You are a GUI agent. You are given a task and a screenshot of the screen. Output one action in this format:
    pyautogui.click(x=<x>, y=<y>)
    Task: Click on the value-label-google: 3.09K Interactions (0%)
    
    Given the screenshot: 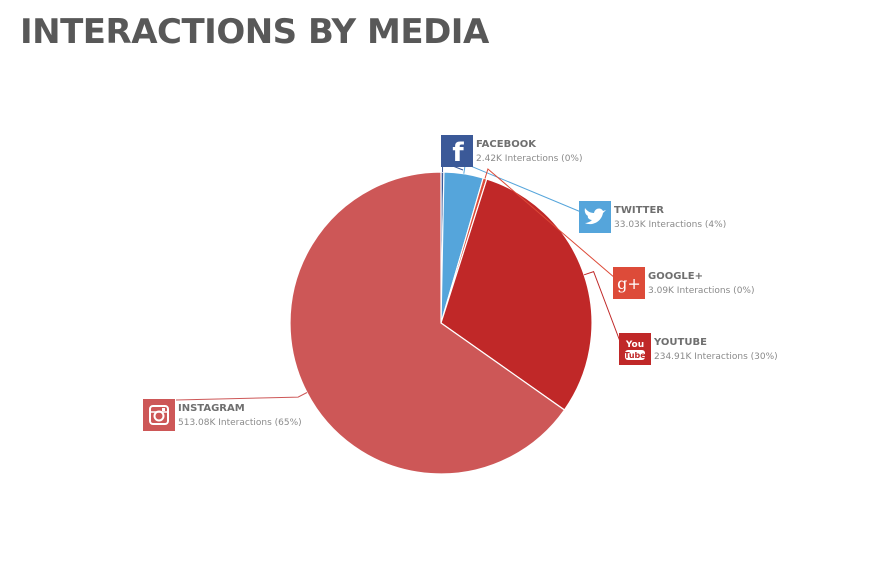 What is the action you would take?
    pyautogui.click(x=701, y=291)
    